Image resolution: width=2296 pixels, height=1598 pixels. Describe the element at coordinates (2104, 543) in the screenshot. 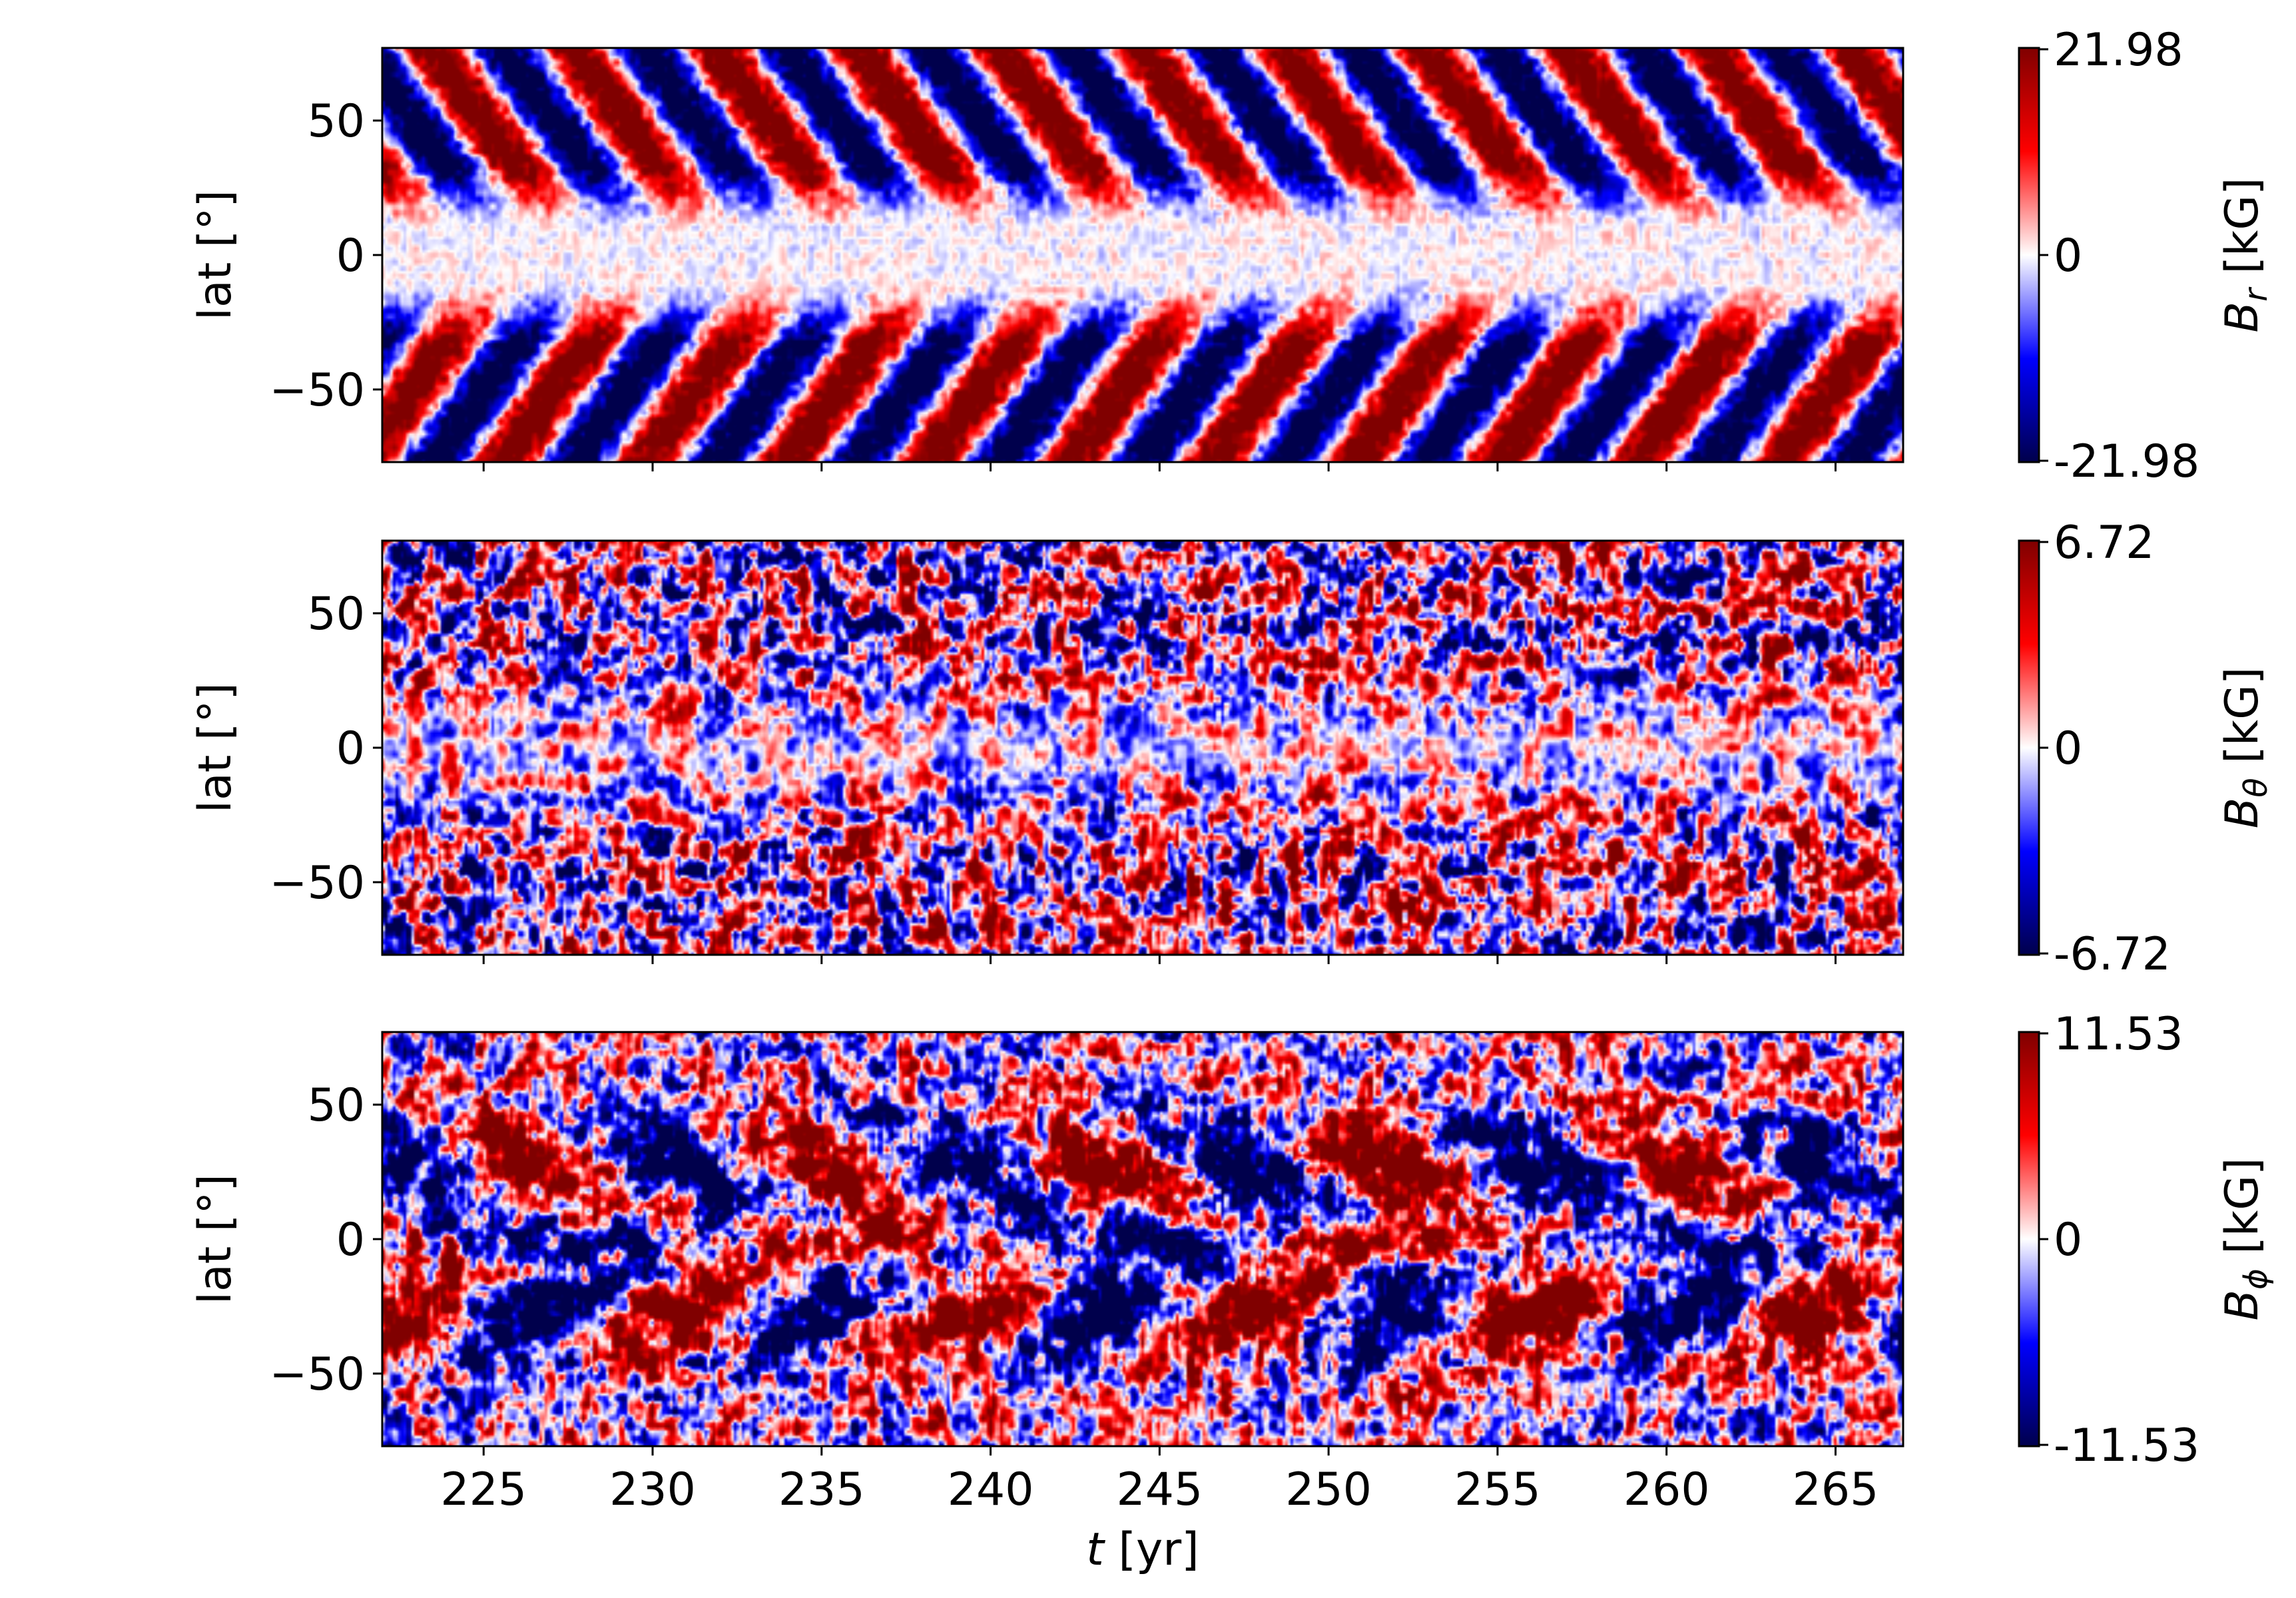

I see `btheta-cb-max: 6.72` at that location.